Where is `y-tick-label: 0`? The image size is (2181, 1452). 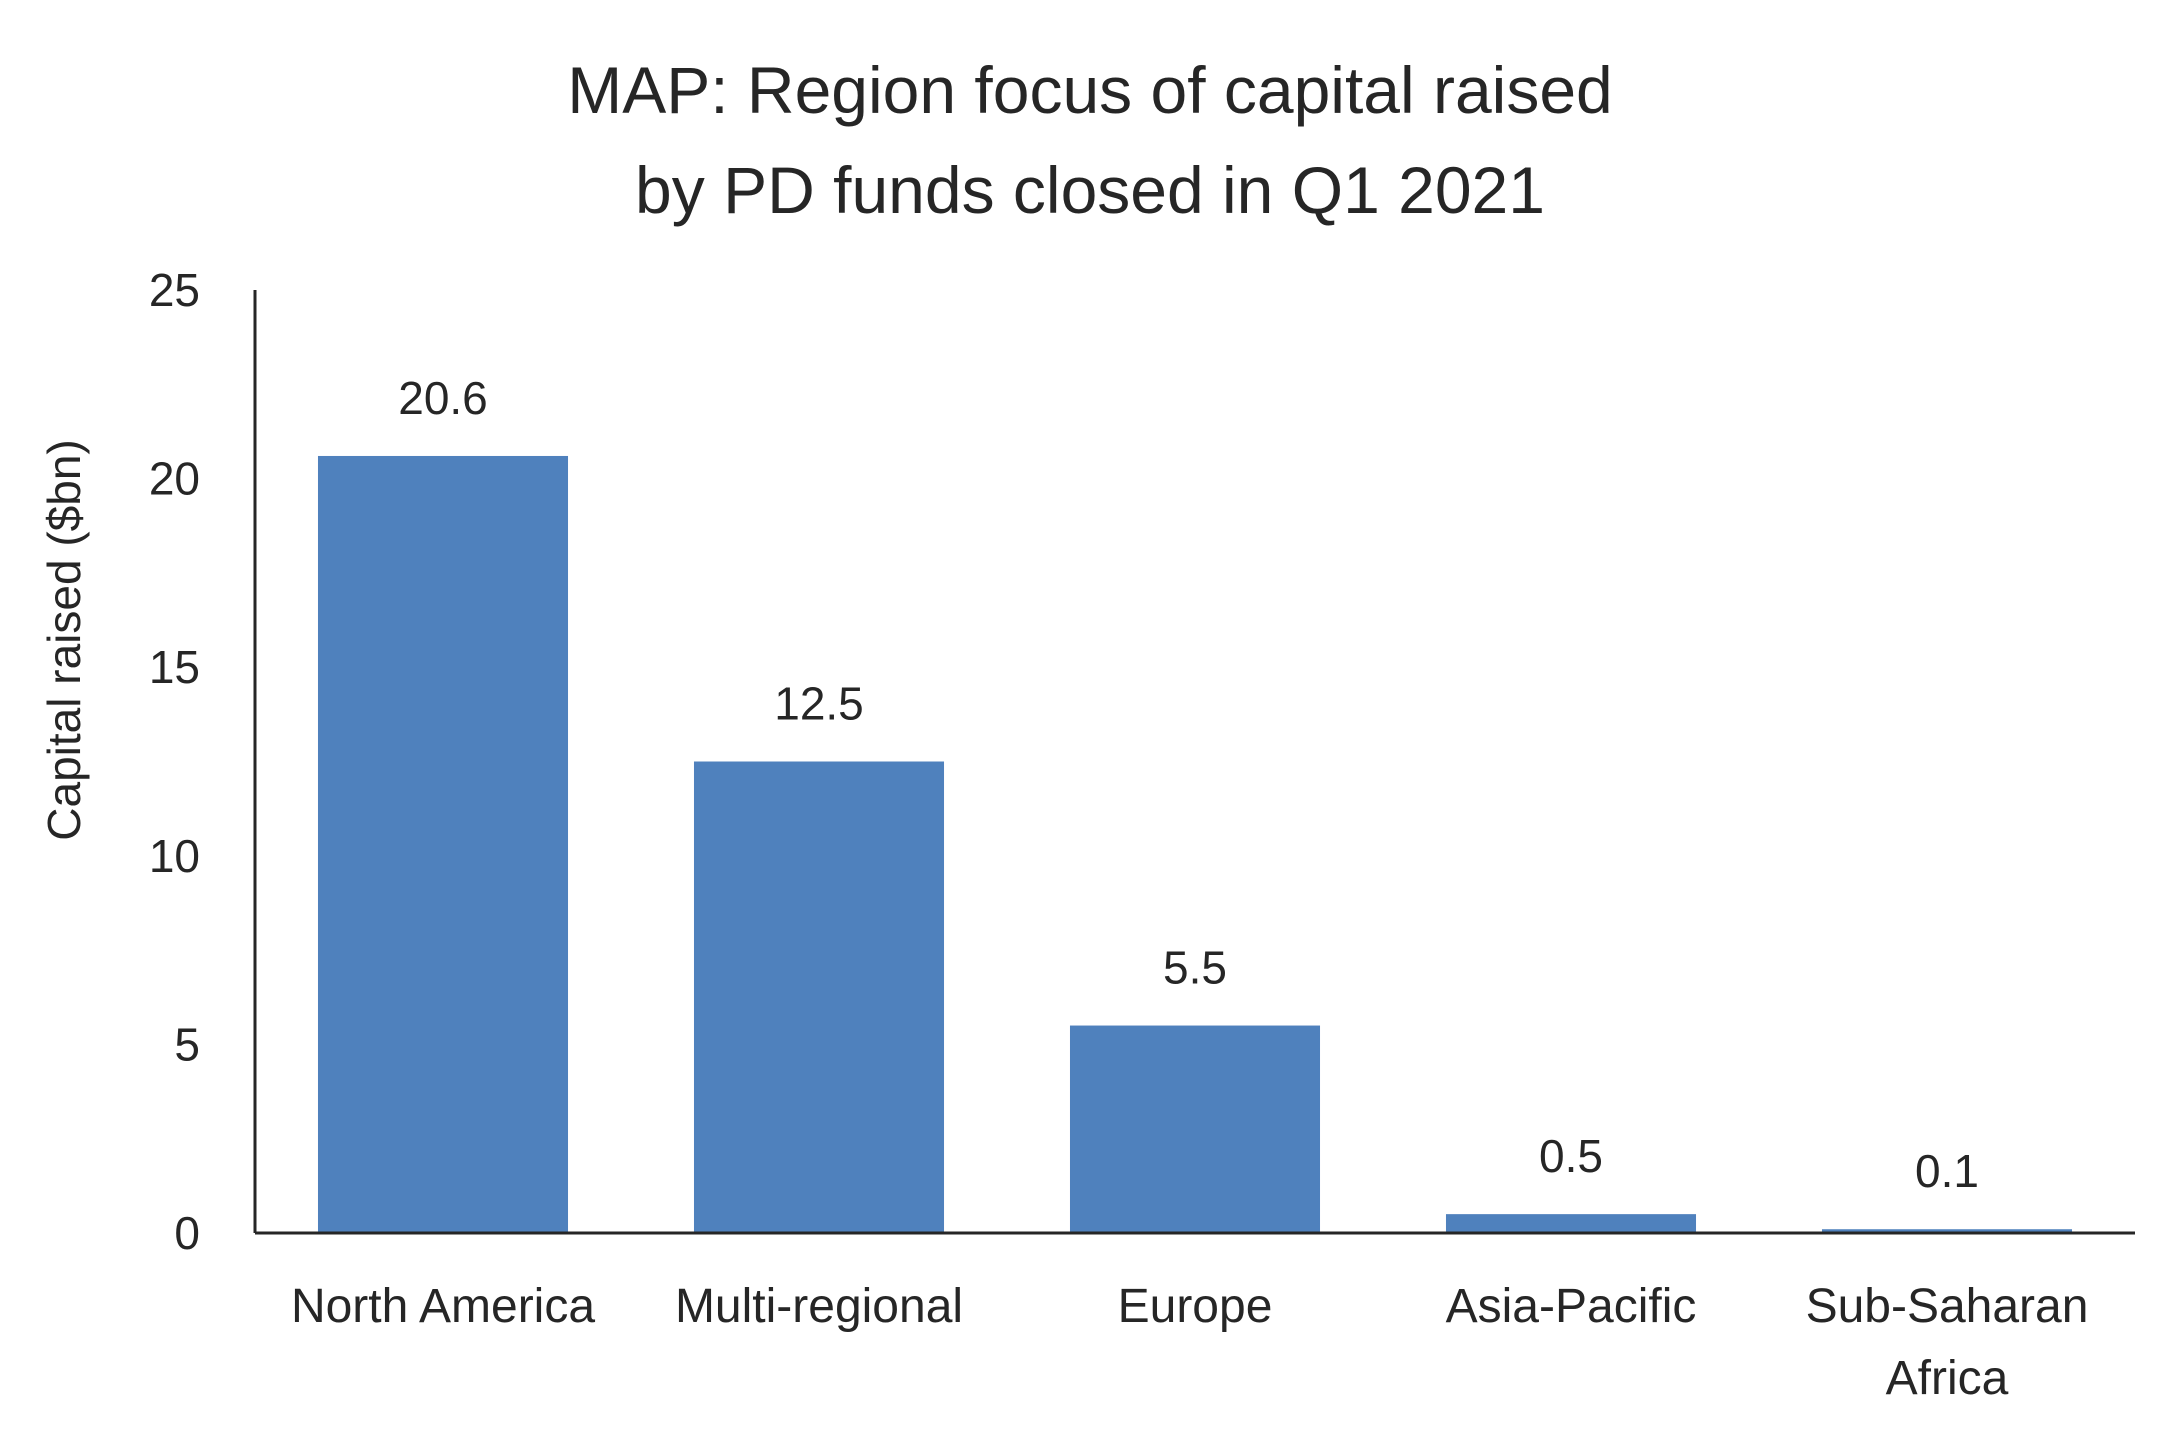
y-tick-label: 0 is located at coordinates (187, 1233).